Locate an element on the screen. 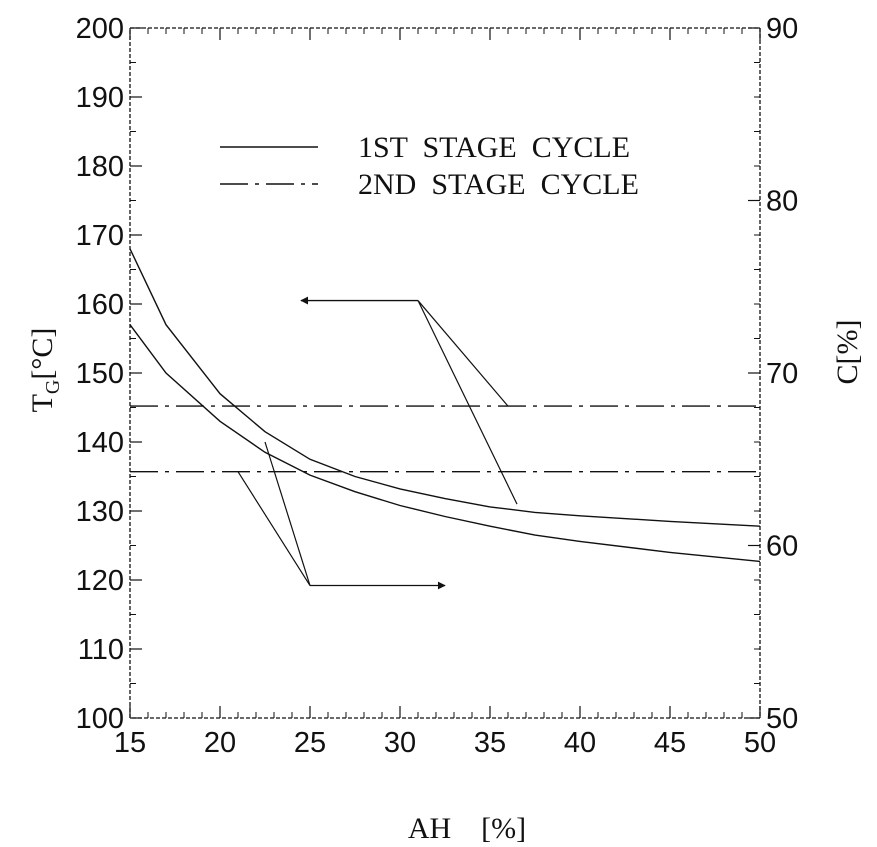 Image resolution: width=877 pixels, height=847 pixels. y-right-tick-label-60: 60 is located at coordinates (782, 547).